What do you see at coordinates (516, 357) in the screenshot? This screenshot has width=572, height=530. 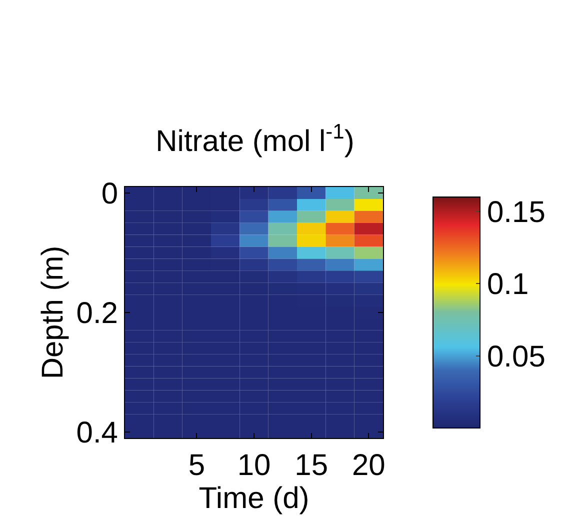 I see `color-bar-label: 0.05` at bounding box center [516, 357].